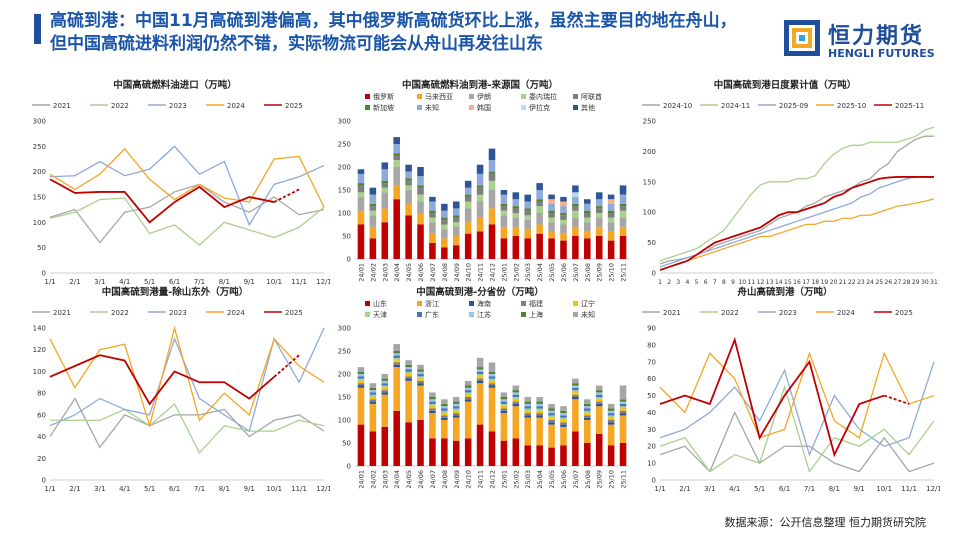 This screenshot has height=540, width=960. I want to click on y-tick-label: 100, so click(344, 214).